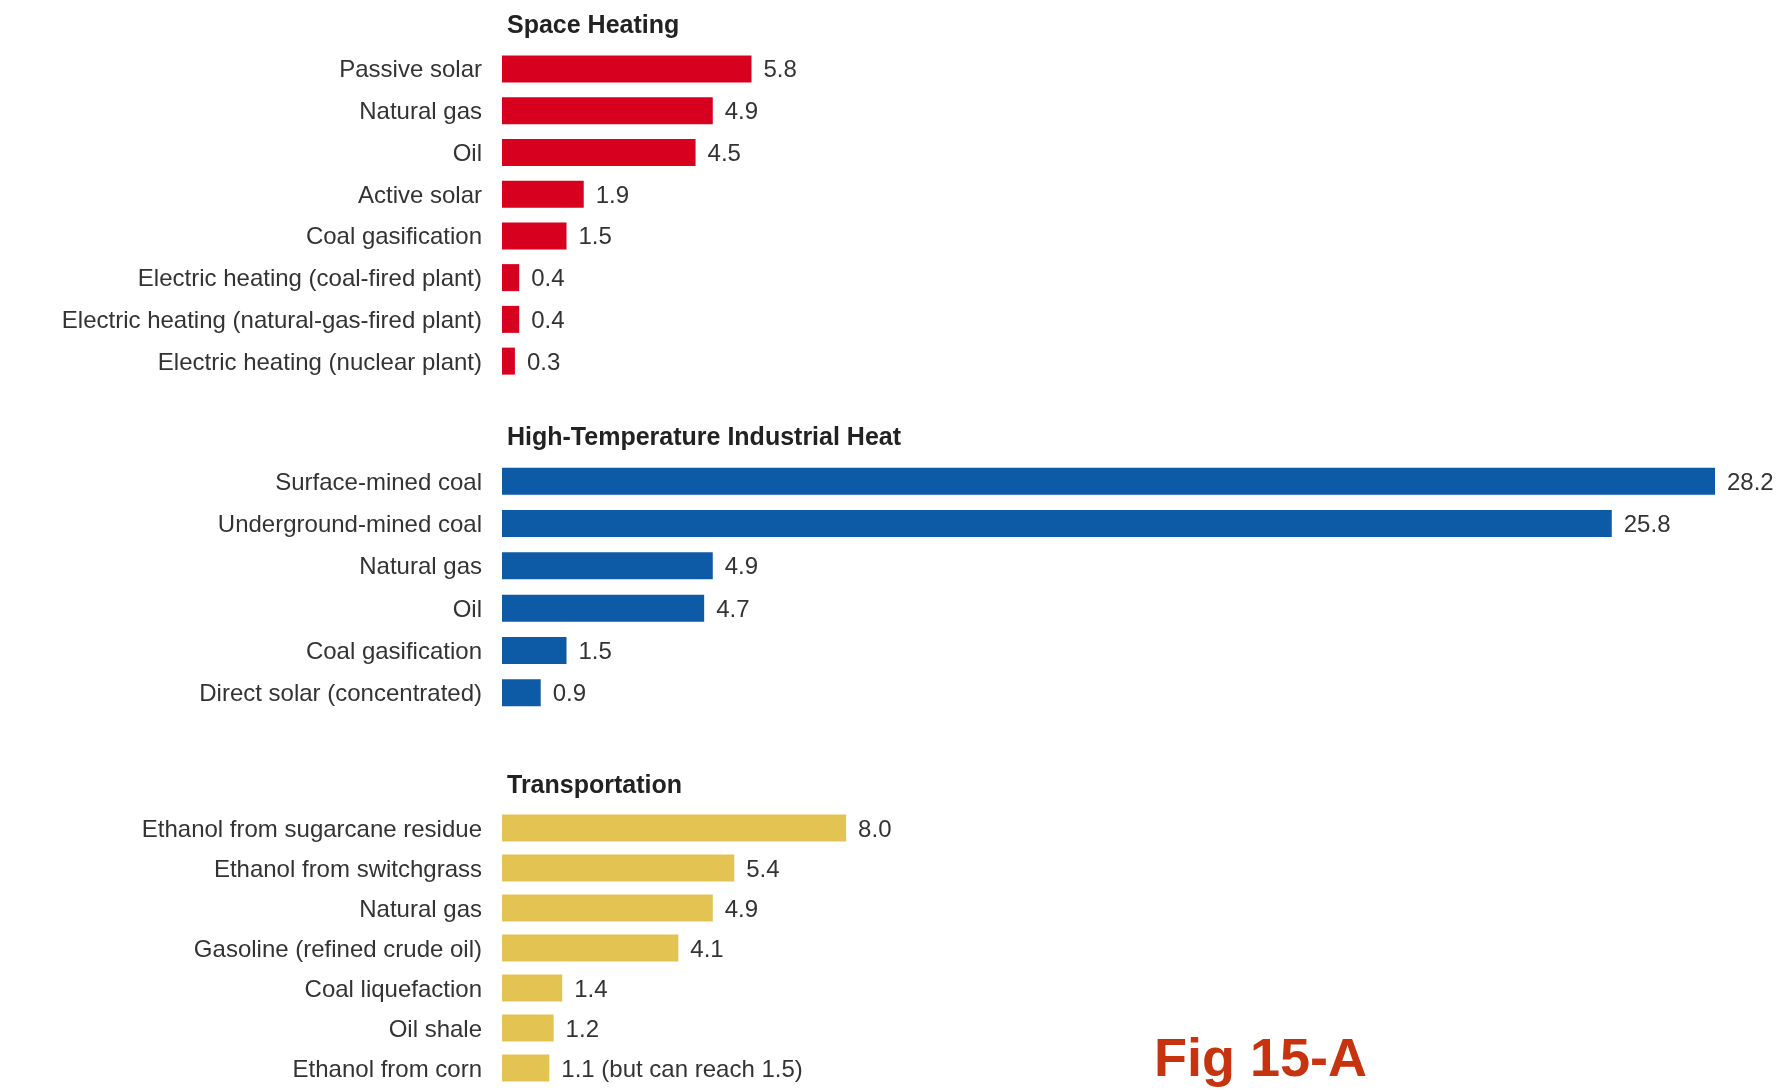 The width and height of the screenshot is (1777, 1090). I want to click on y-tick-label: Electric heating (nuclear plant), so click(319, 361).